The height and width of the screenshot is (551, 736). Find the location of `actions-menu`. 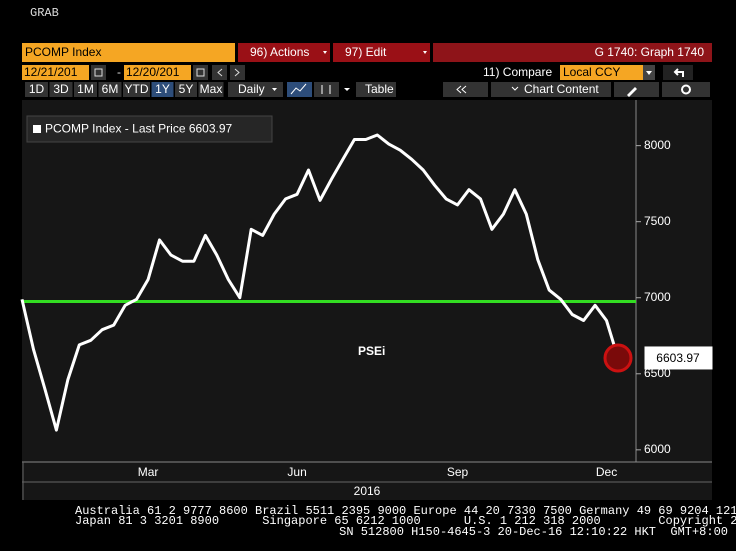

actions-menu is located at coordinates (284, 52).